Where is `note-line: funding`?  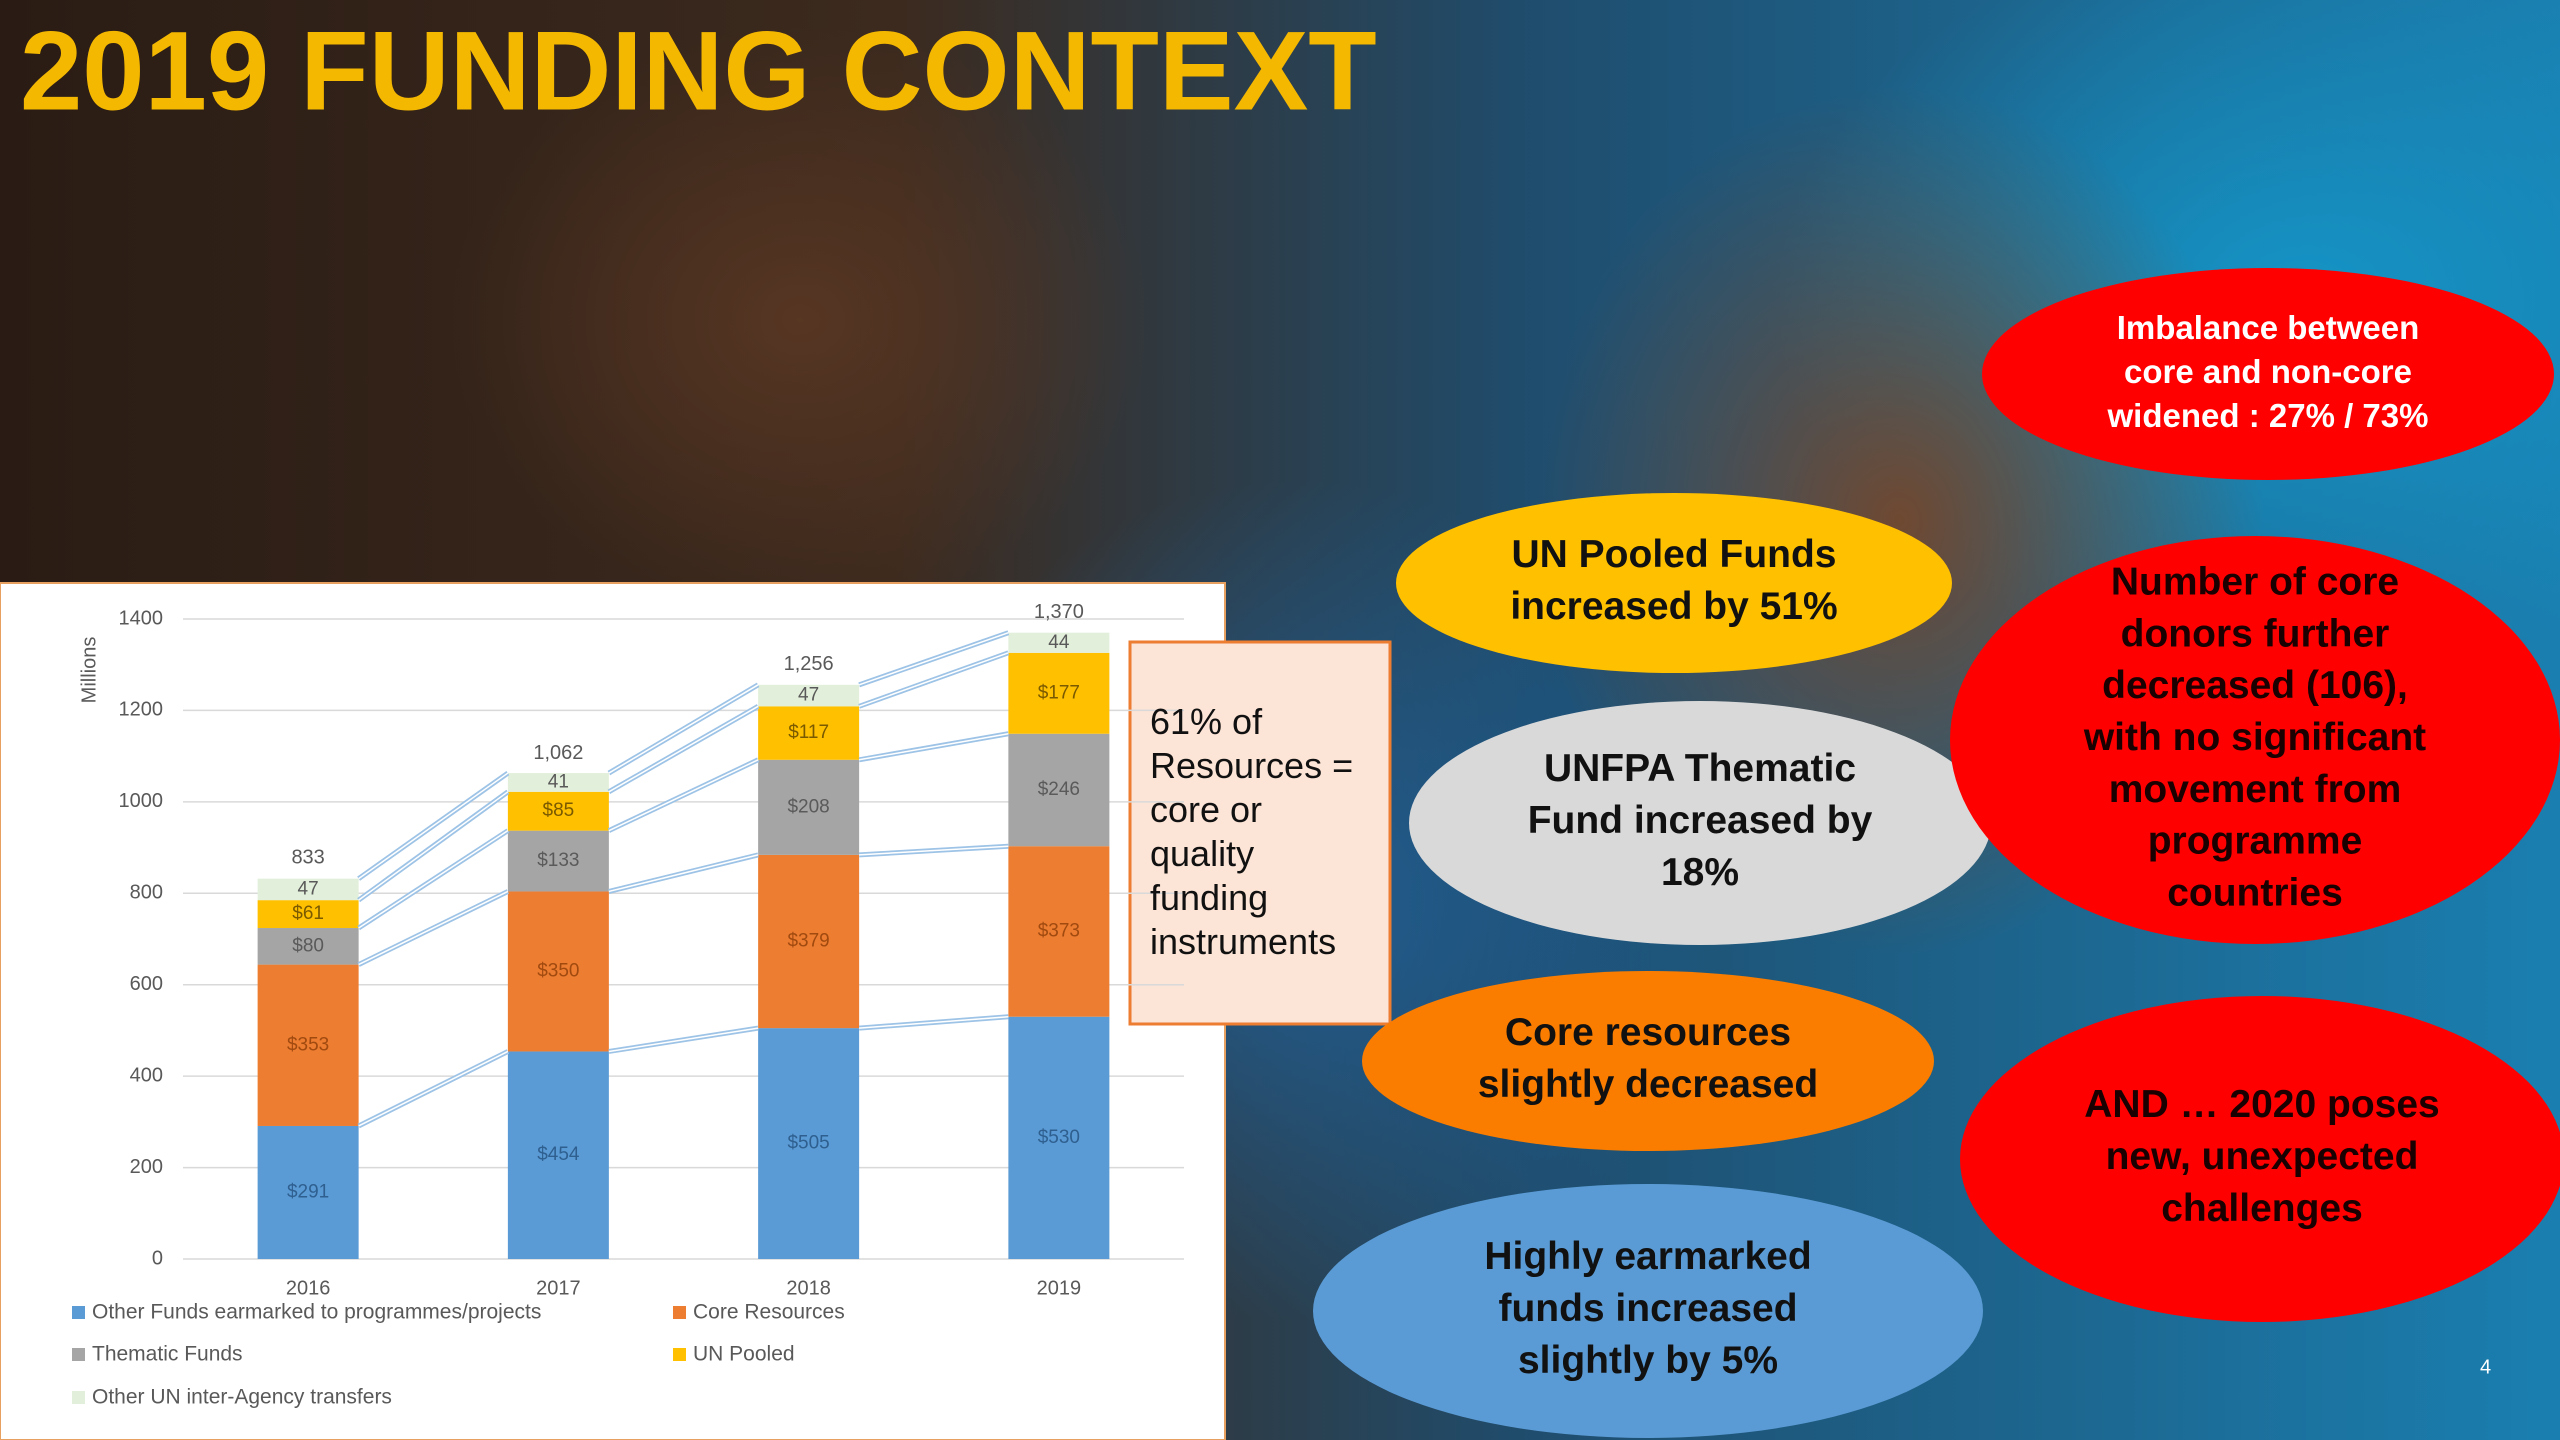
note-line: funding is located at coordinates (1209, 897).